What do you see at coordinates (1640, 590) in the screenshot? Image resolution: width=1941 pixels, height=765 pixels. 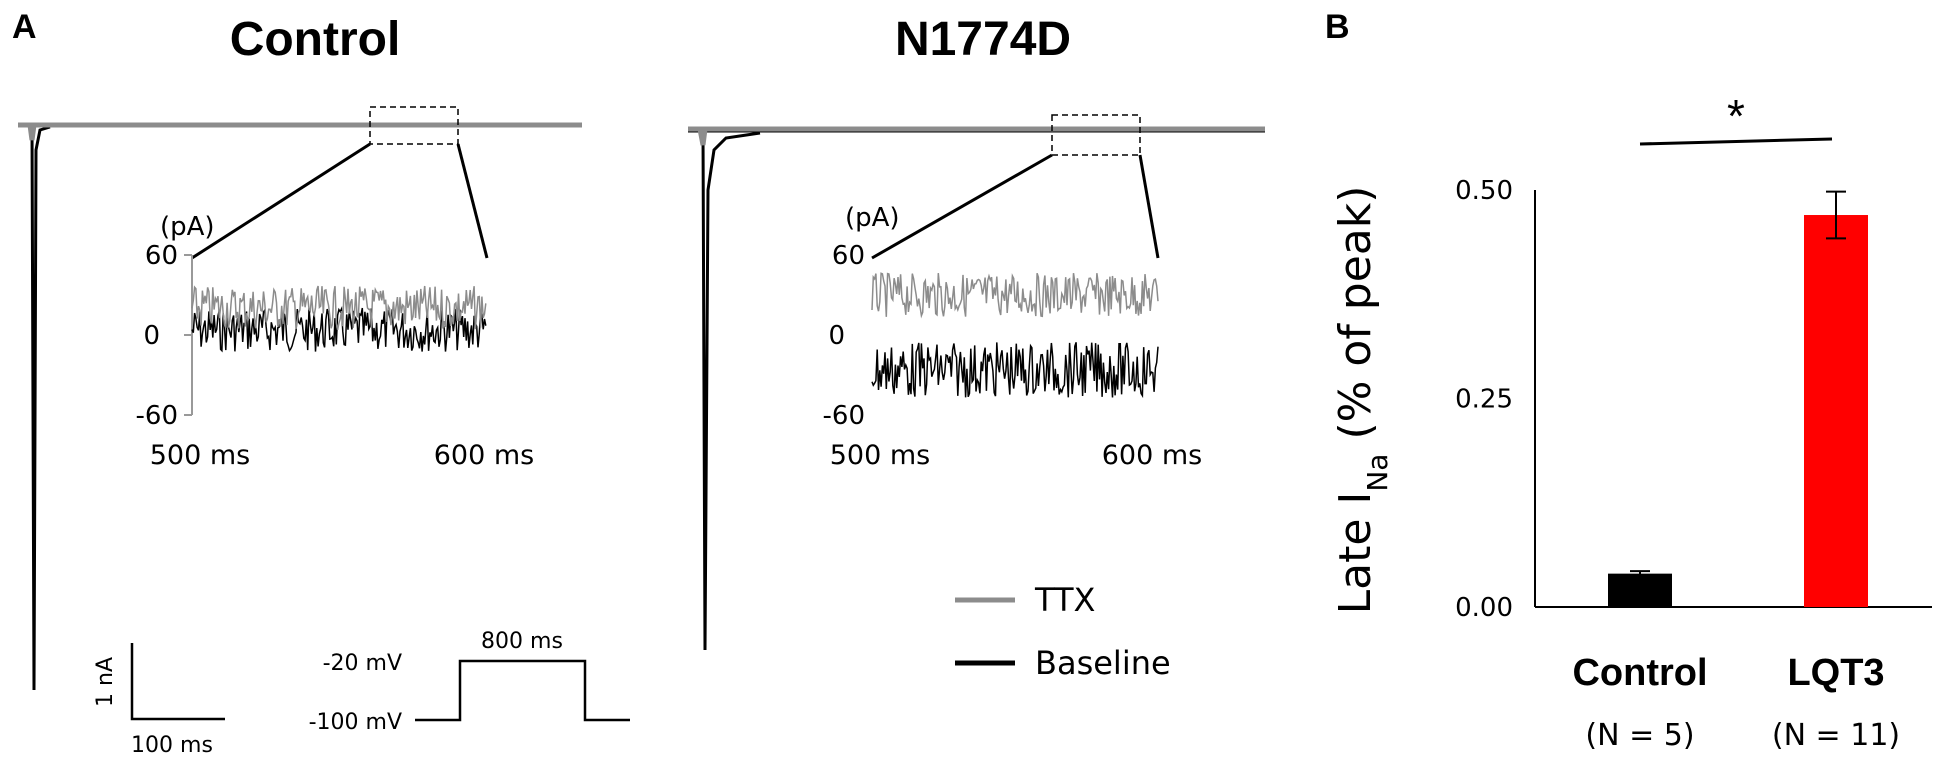 I see `bar-control` at bounding box center [1640, 590].